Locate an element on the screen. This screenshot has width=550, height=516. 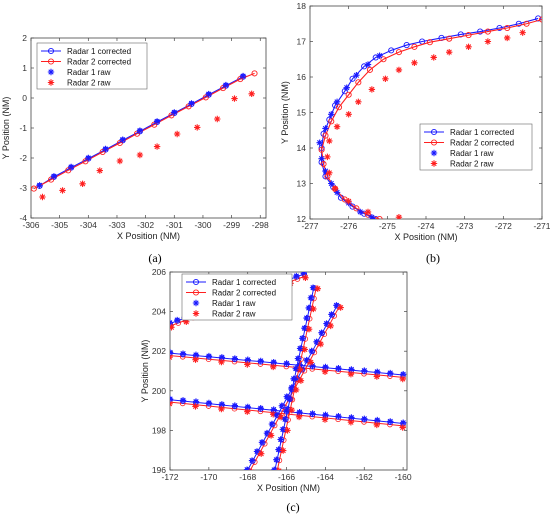
x-tick-label: -305 is located at coordinates (59, 225).